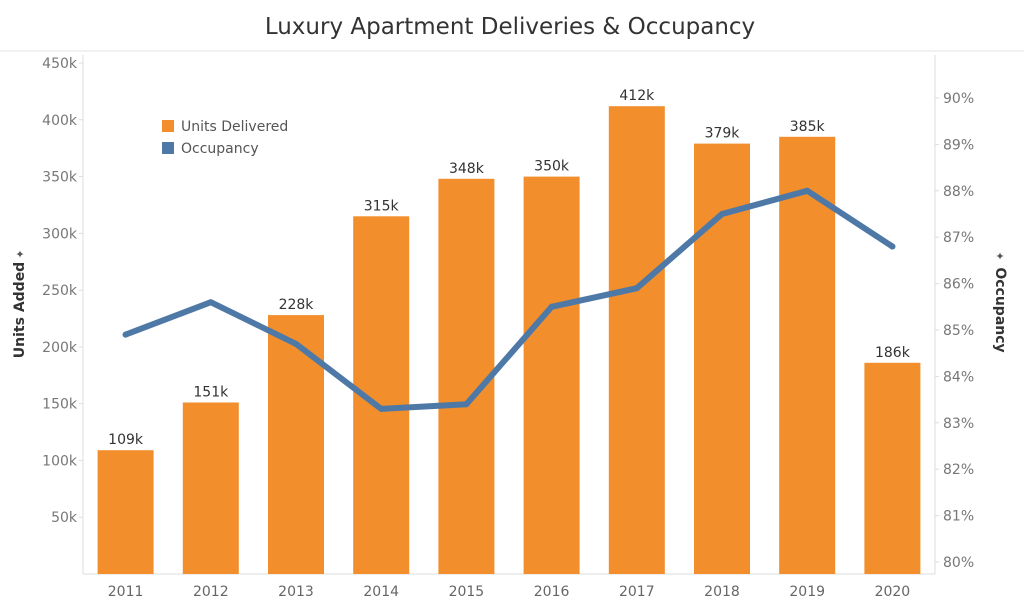  I want to click on legend-label-occupancy: Occupancy, so click(220, 149).